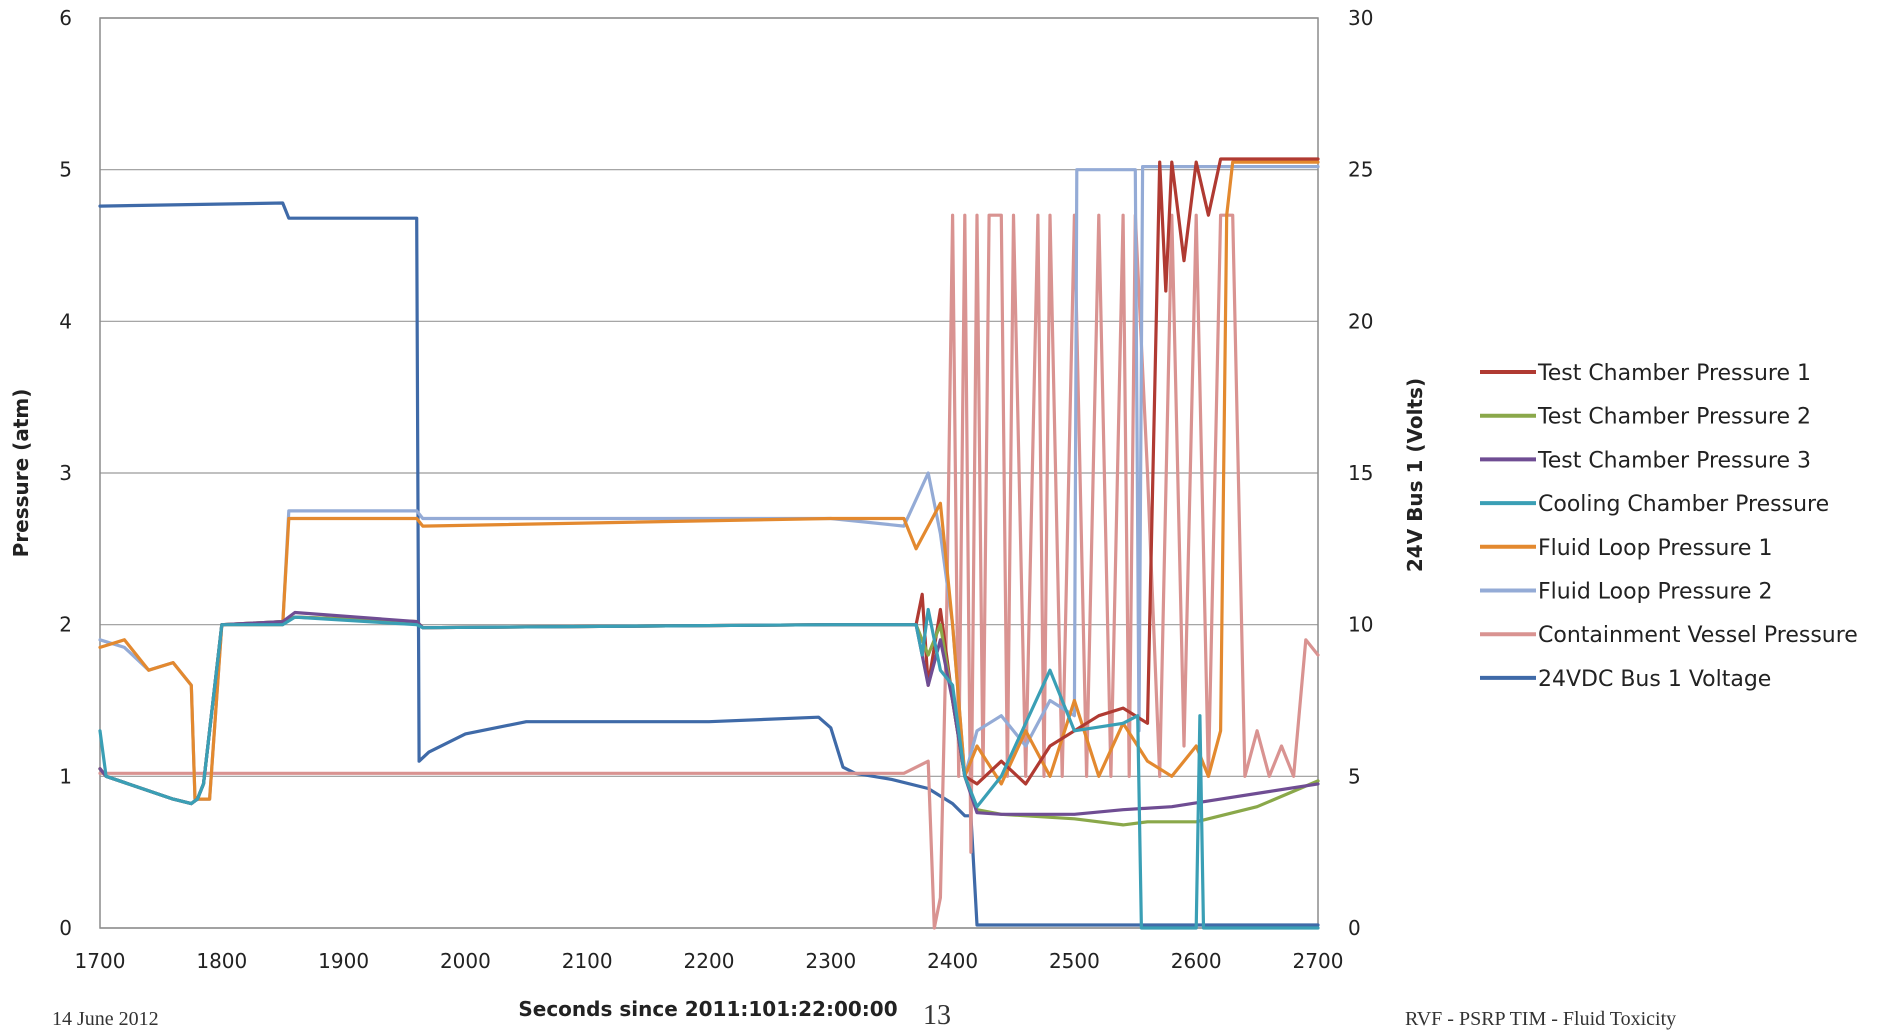  What do you see at coordinates (587, 961) in the screenshot?
I see `x-tick-label: 2100` at bounding box center [587, 961].